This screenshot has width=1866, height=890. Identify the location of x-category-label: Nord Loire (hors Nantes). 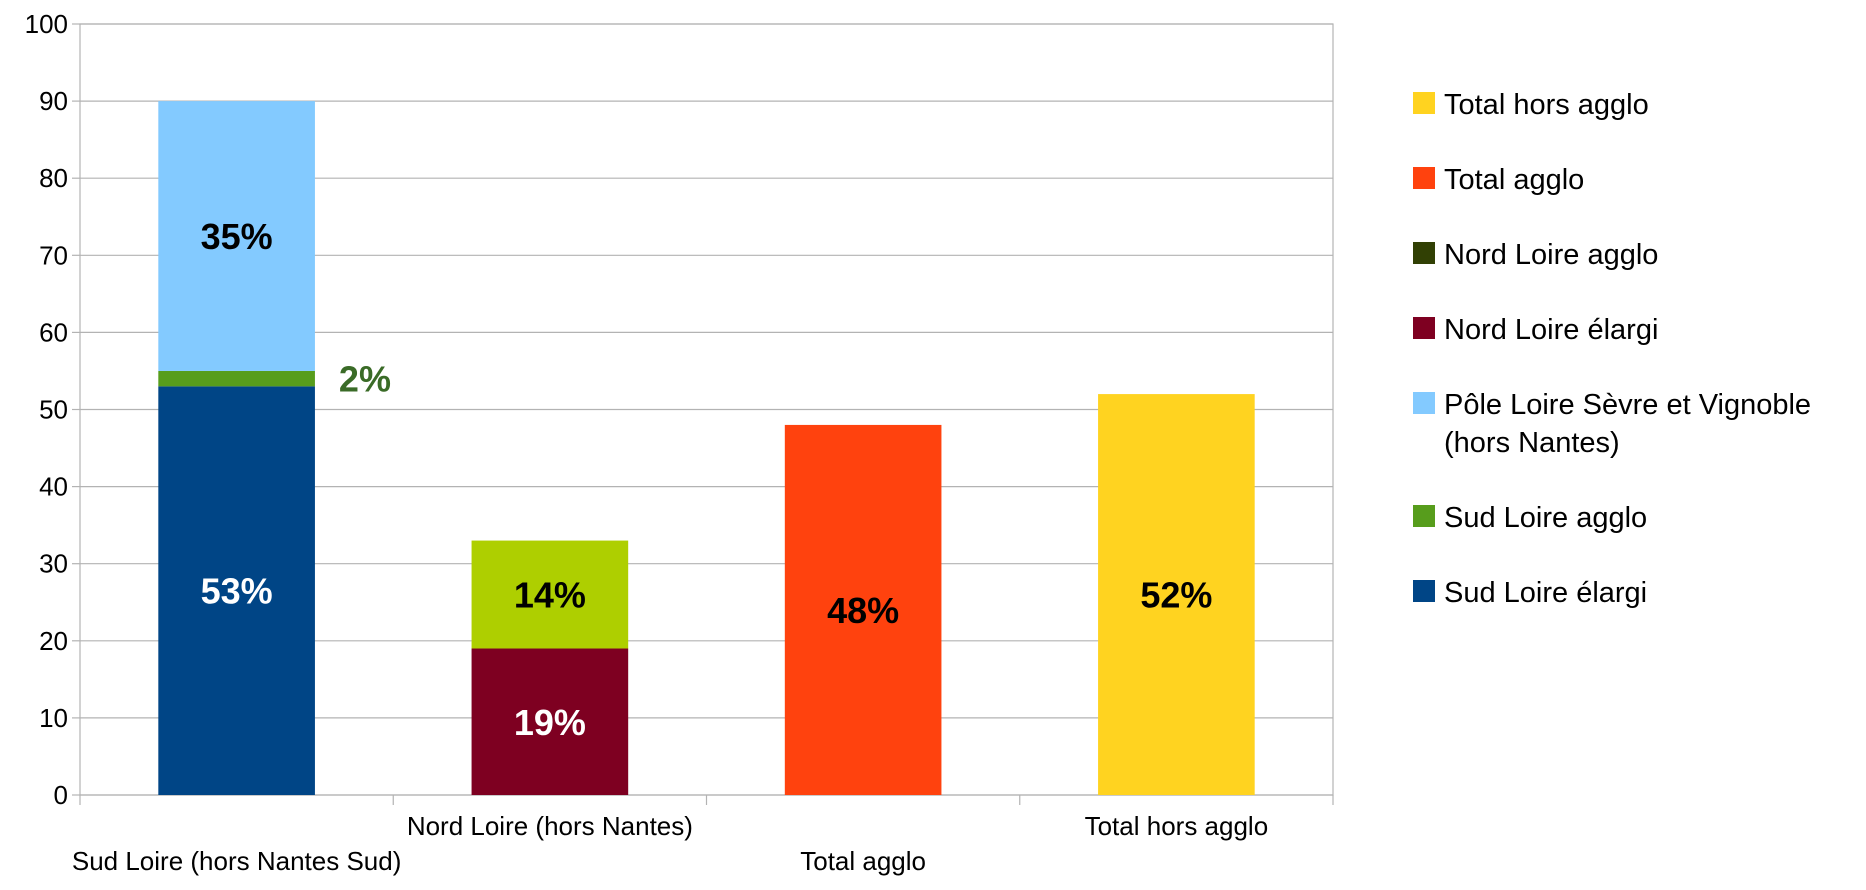
(550, 826).